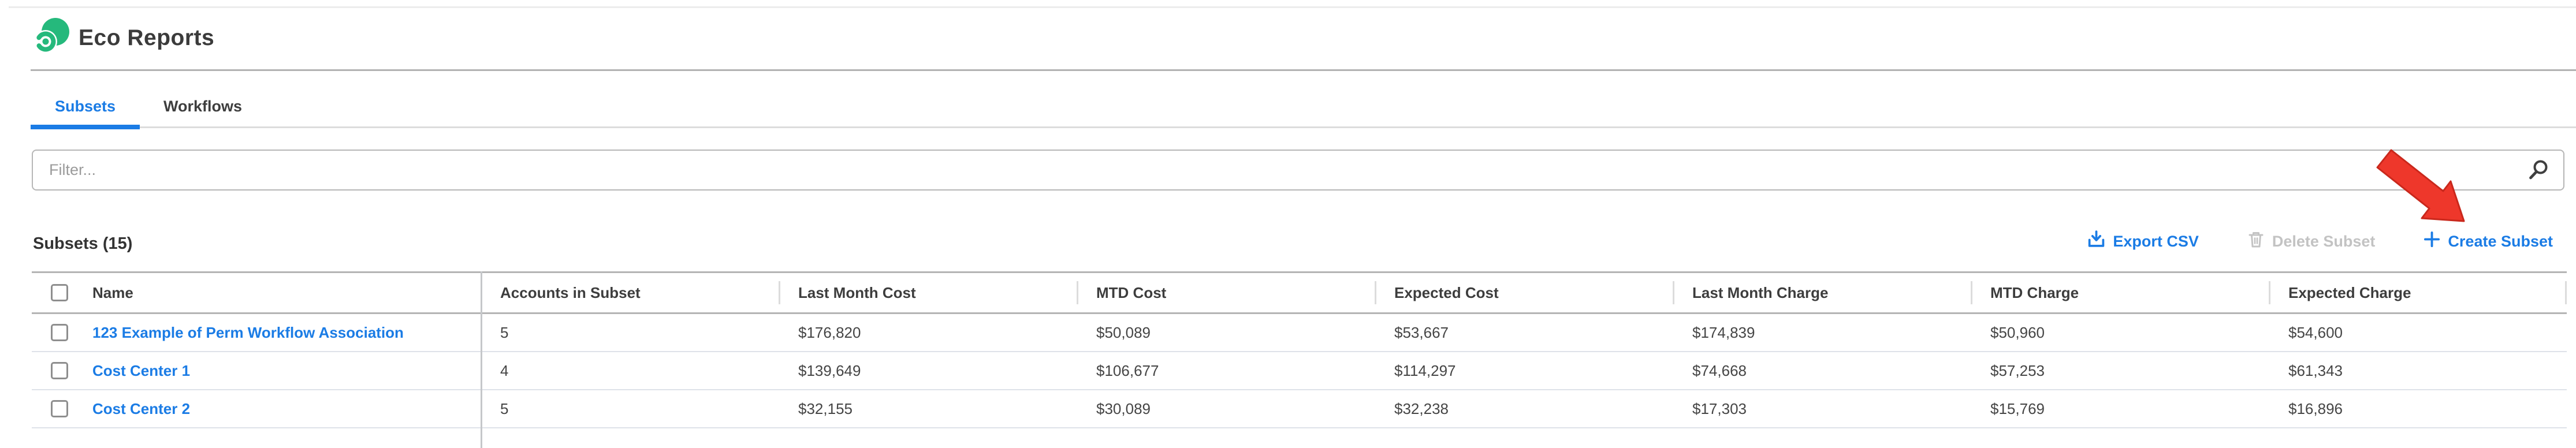 The image size is (2576, 448). Describe the element at coordinates (147, 37) in the screenshot. I see `page-title: Eco Reports` at that location.